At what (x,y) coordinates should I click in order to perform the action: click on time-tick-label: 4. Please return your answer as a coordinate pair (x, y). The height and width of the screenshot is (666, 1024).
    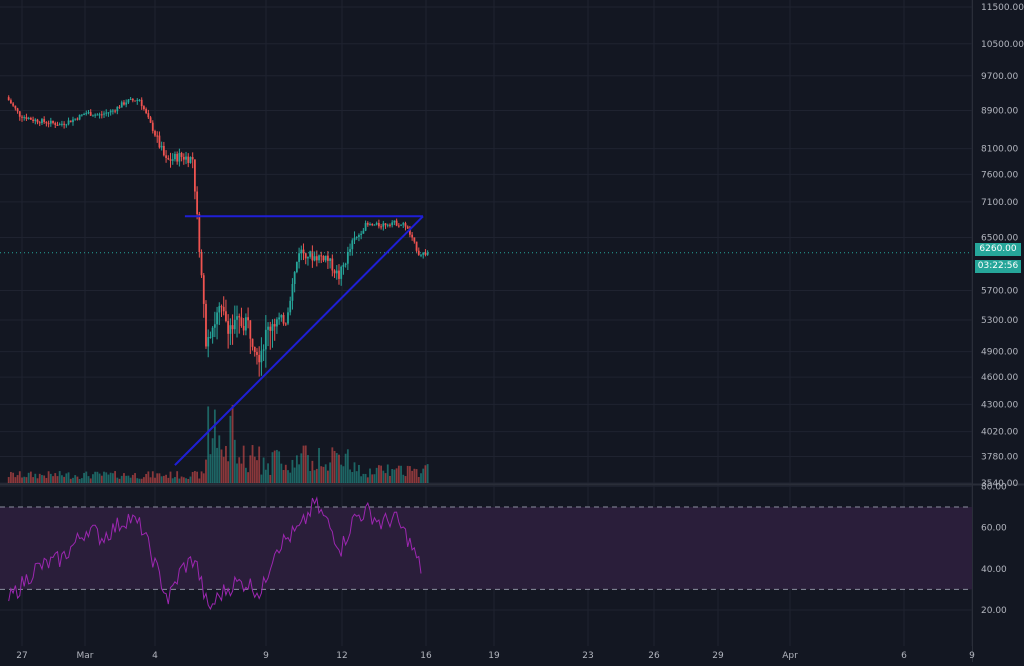
    Looking at the image, I should click on (155, 656).